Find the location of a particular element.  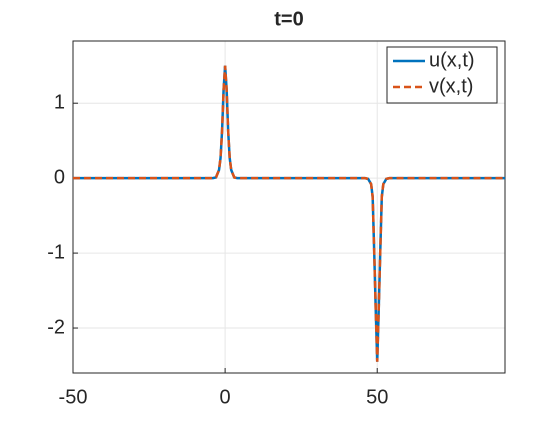

y-tick-label: 1 is located at coordinates (59, 102).